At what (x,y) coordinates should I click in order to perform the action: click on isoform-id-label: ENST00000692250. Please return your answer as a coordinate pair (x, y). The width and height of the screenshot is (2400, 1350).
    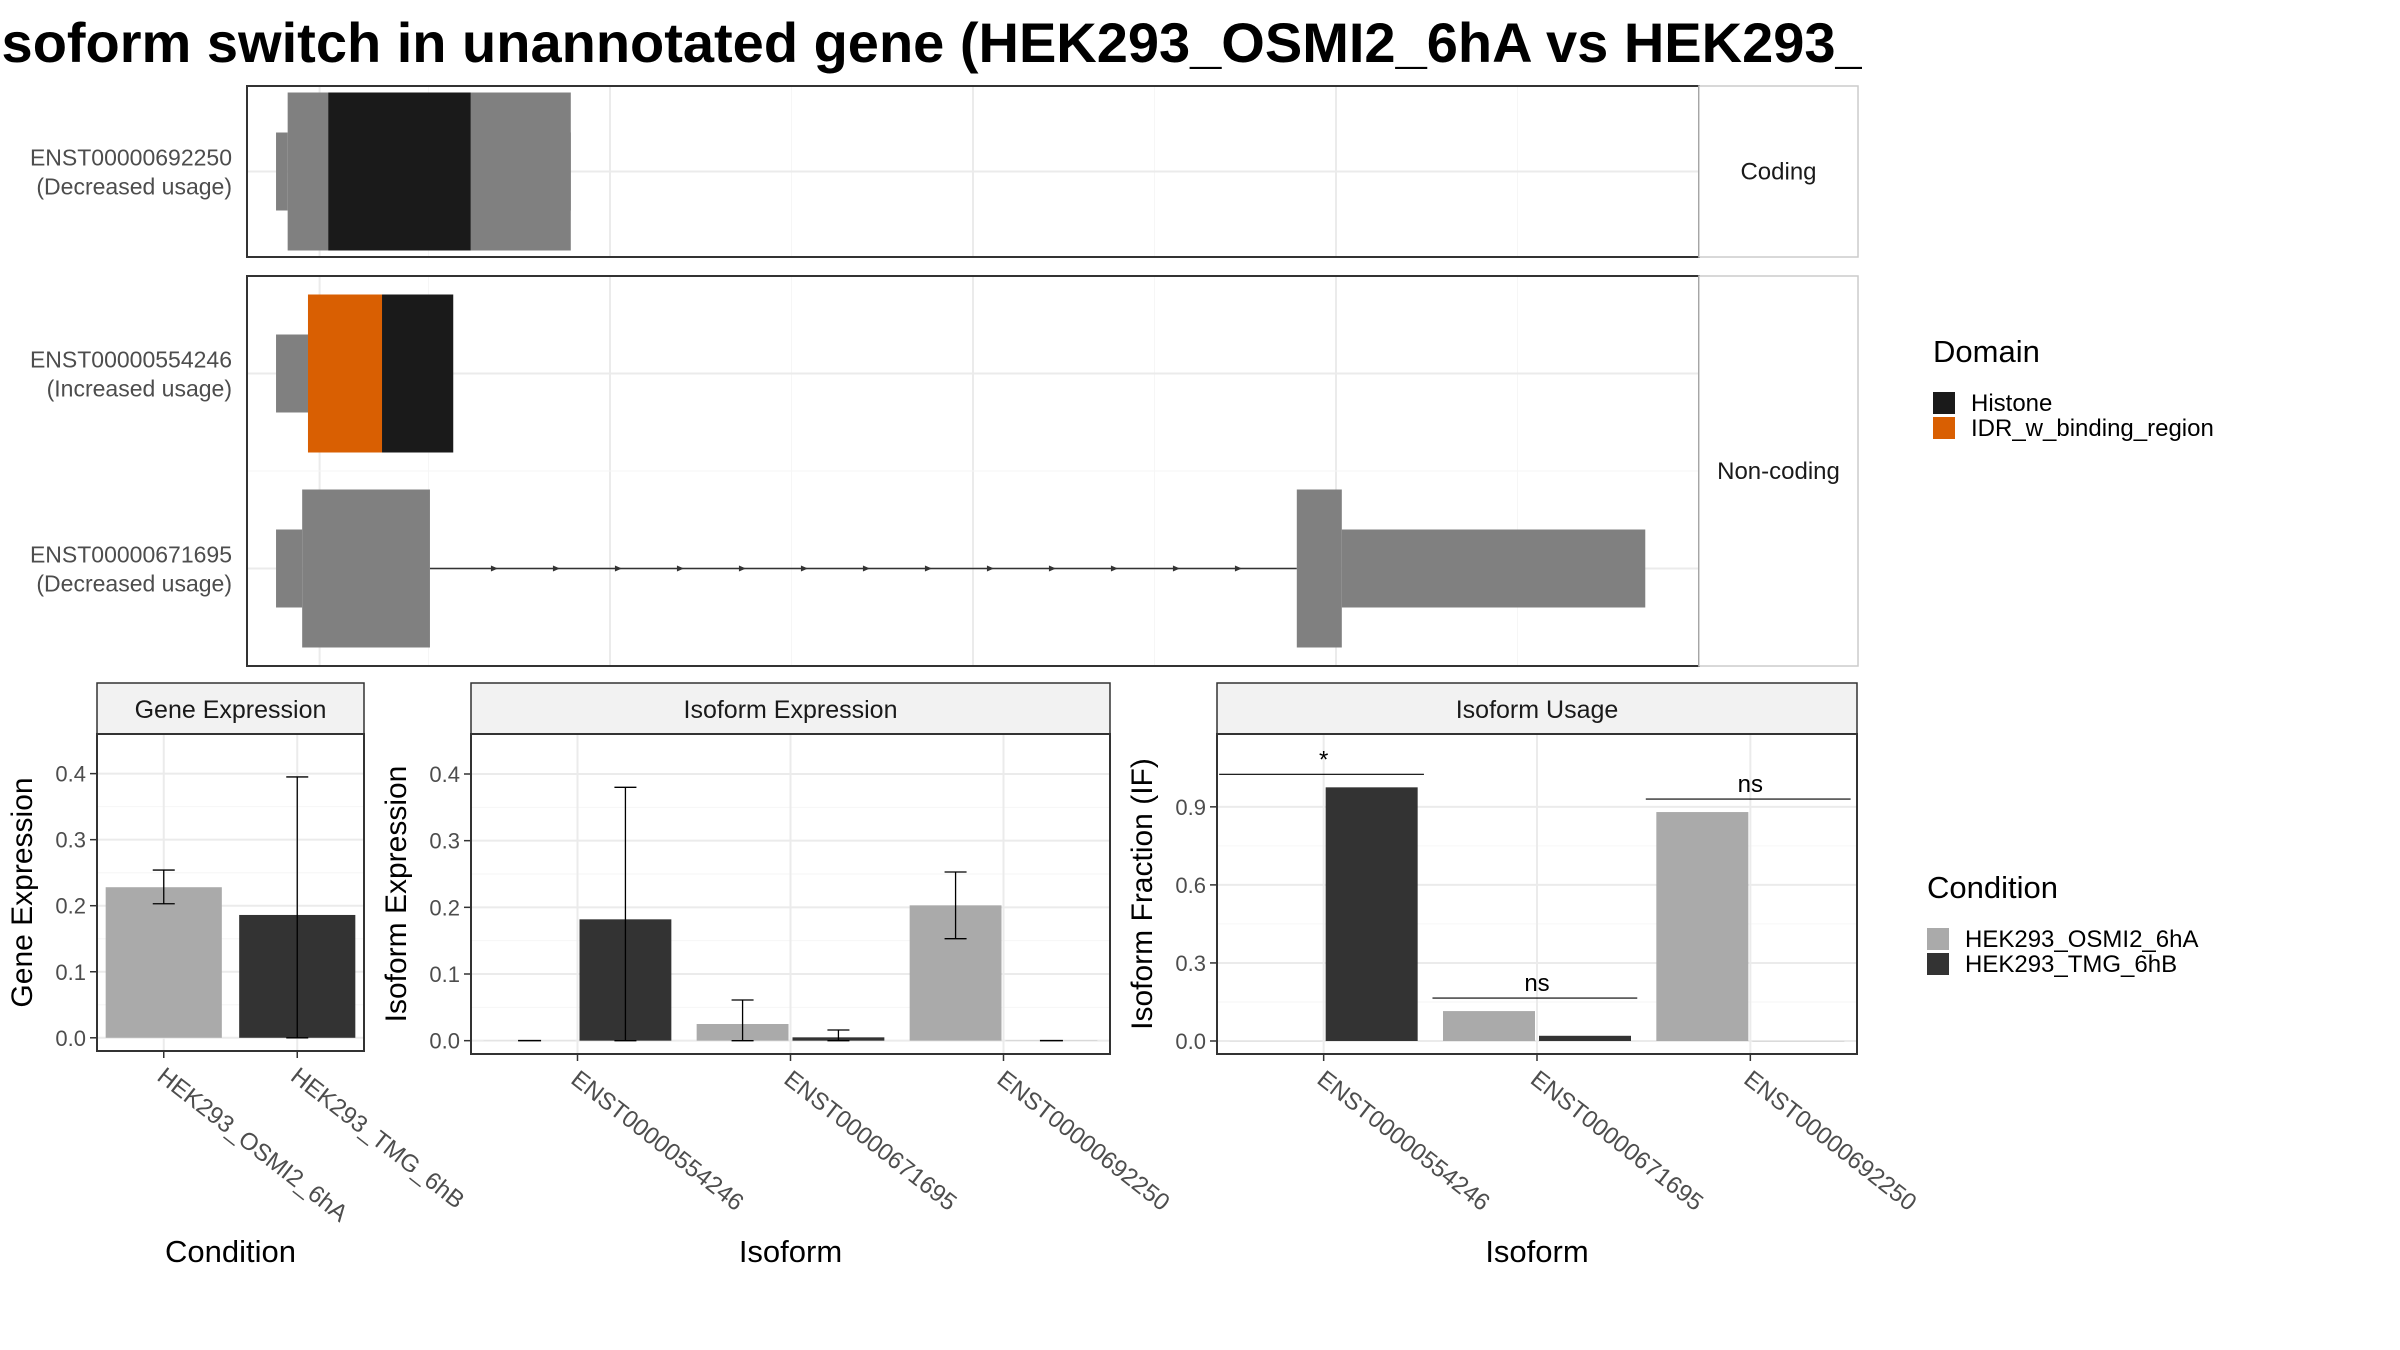
    Looking at the image, I should click on (131, 158).